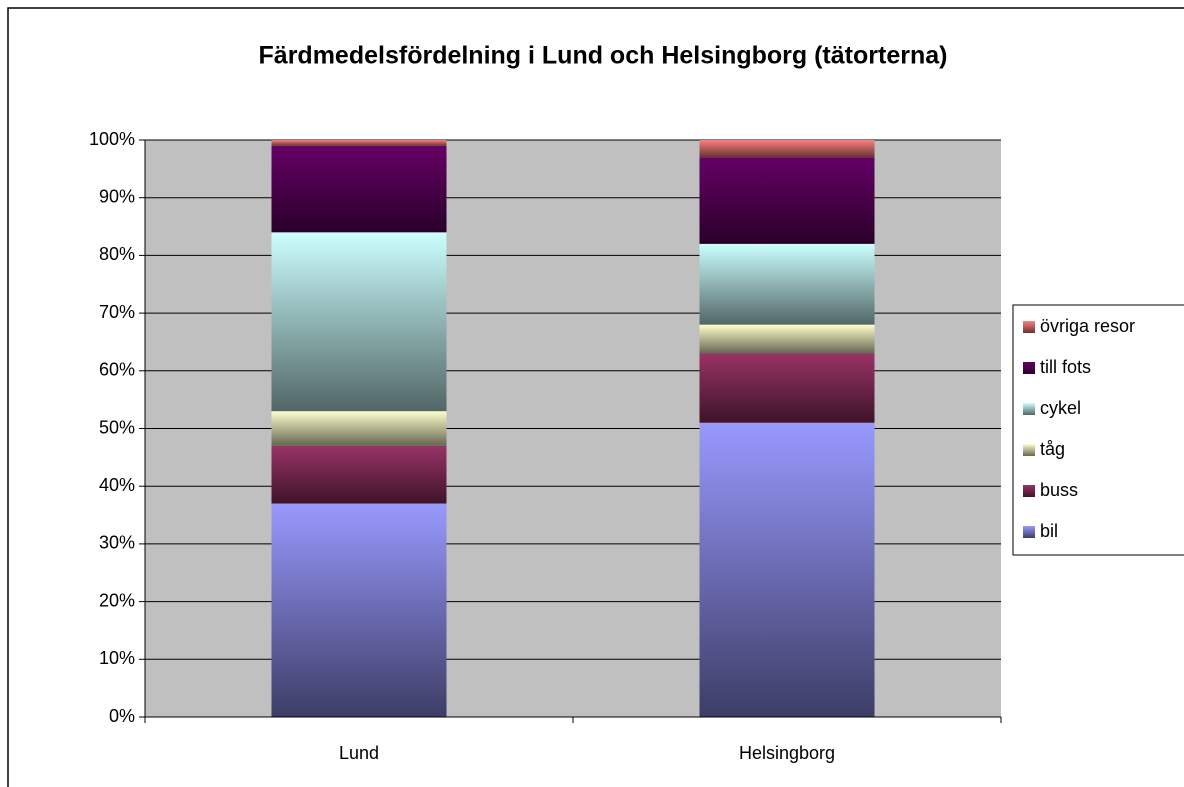 The height and width of the screenshot is (787, 1184). I want to click on y-tick-label: 70%, so click(117, 312).